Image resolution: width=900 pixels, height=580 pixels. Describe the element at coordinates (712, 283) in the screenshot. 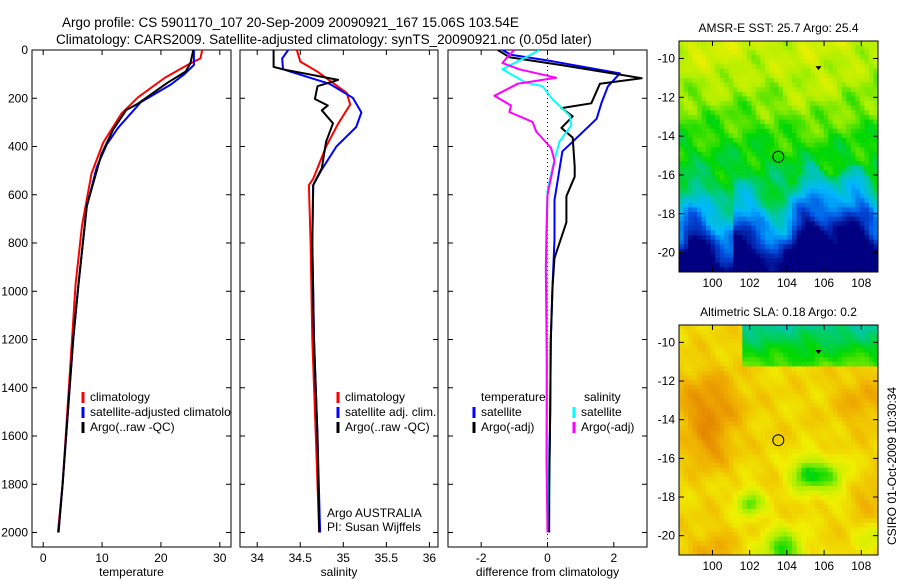

I see `x-tick-label: 100` at that location.